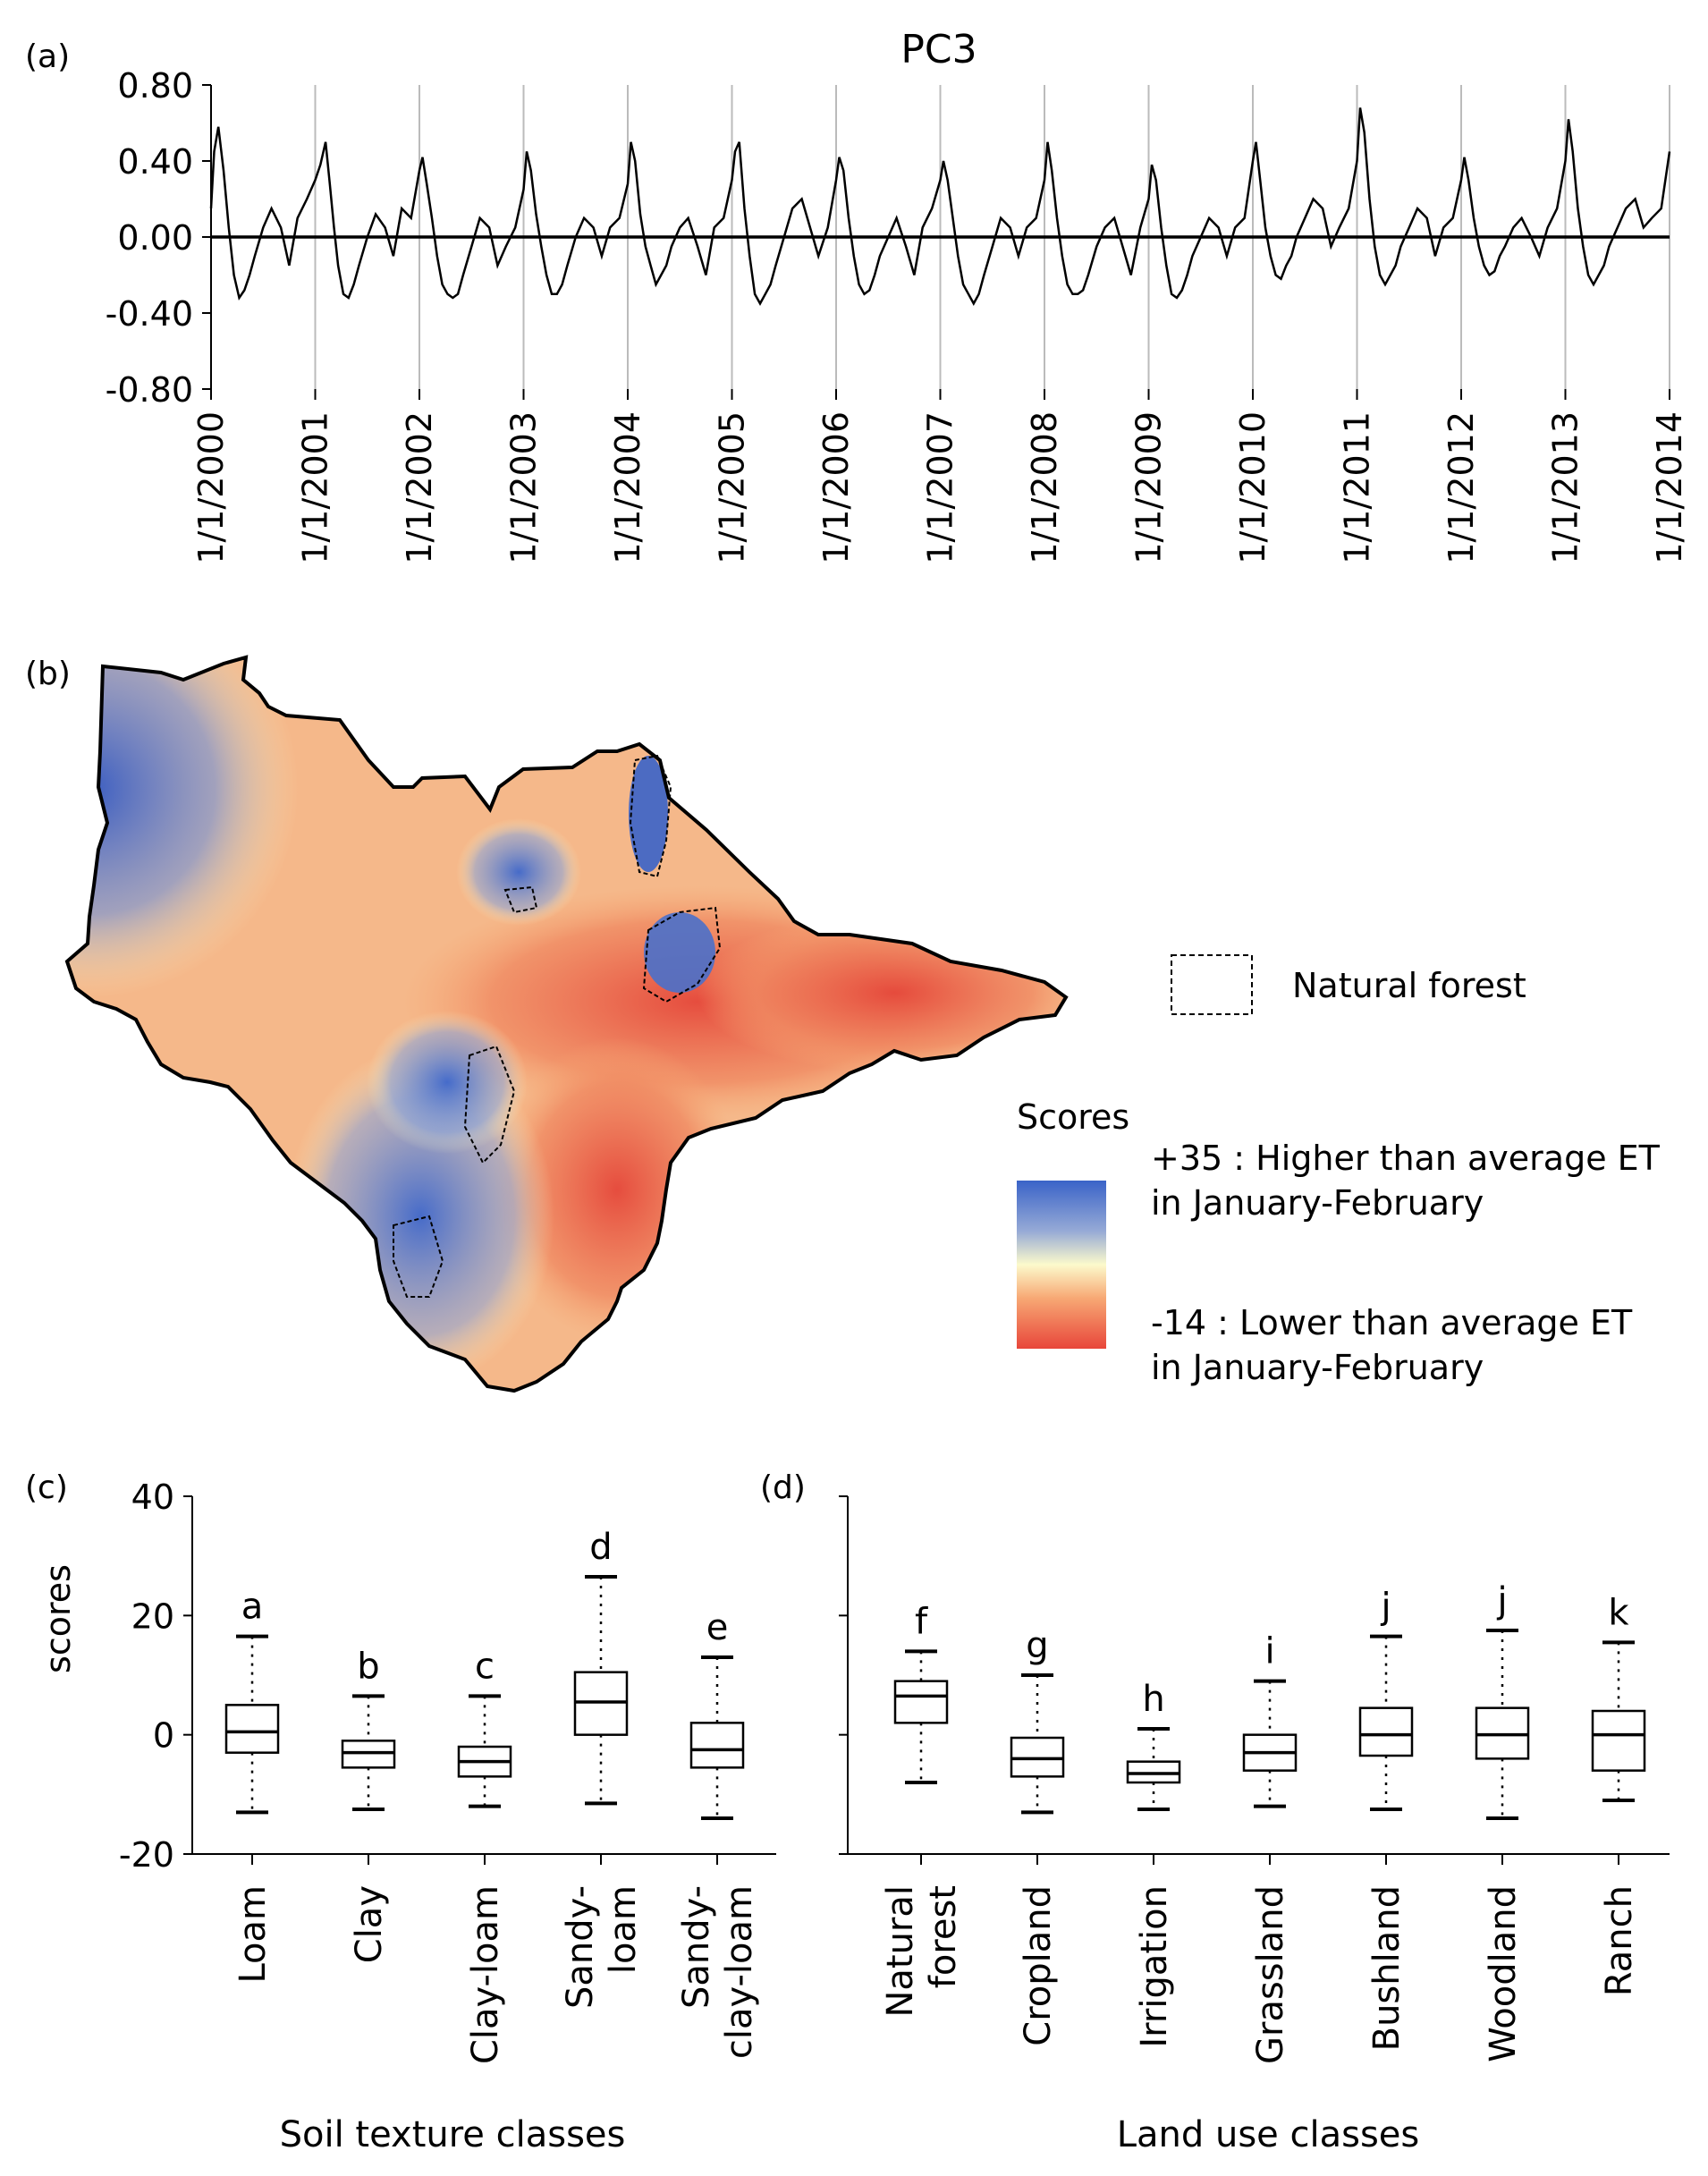  I want to click on boxplot: k, so click(1618, 1697).